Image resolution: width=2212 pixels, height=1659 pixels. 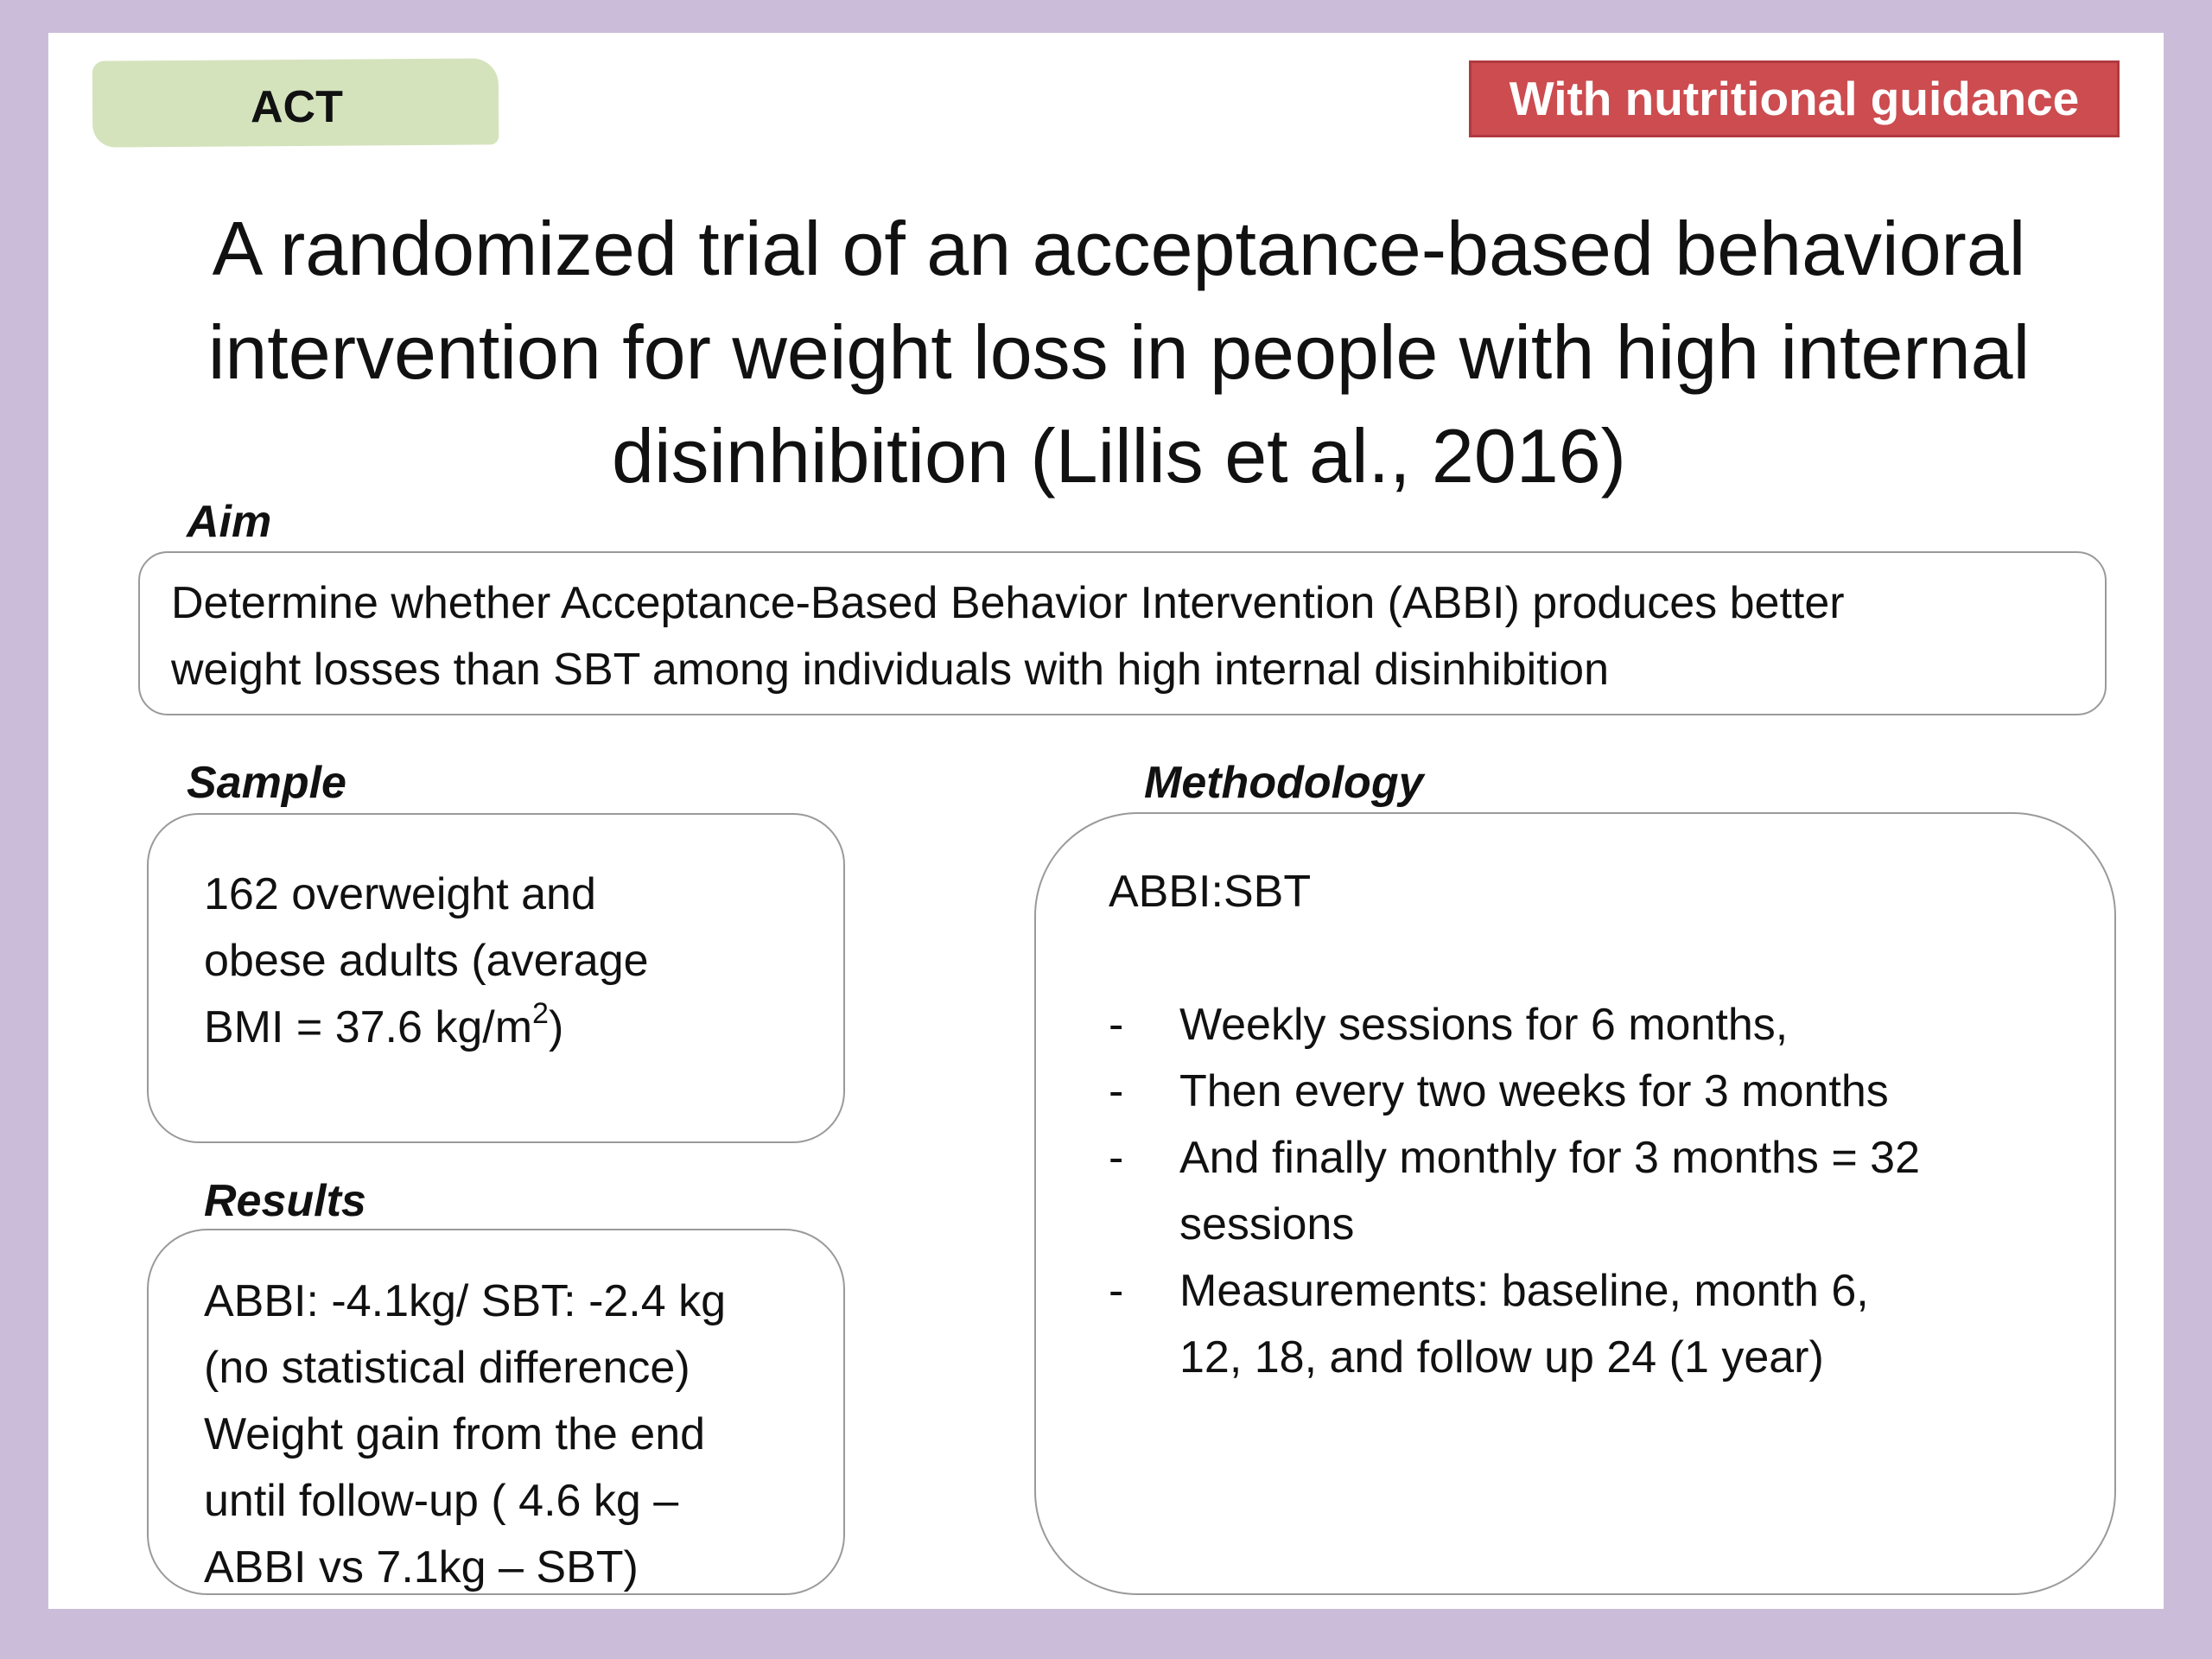 I want to click on act-tag-label: ACT, so click(x=297, y=107).